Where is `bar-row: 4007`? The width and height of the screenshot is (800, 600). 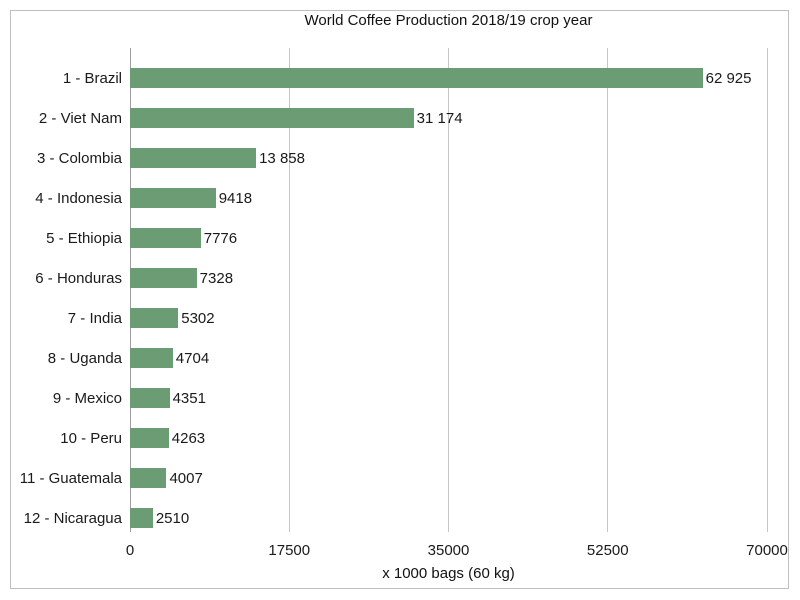 bar-row: 4007 is located at coordinates (448, 478).